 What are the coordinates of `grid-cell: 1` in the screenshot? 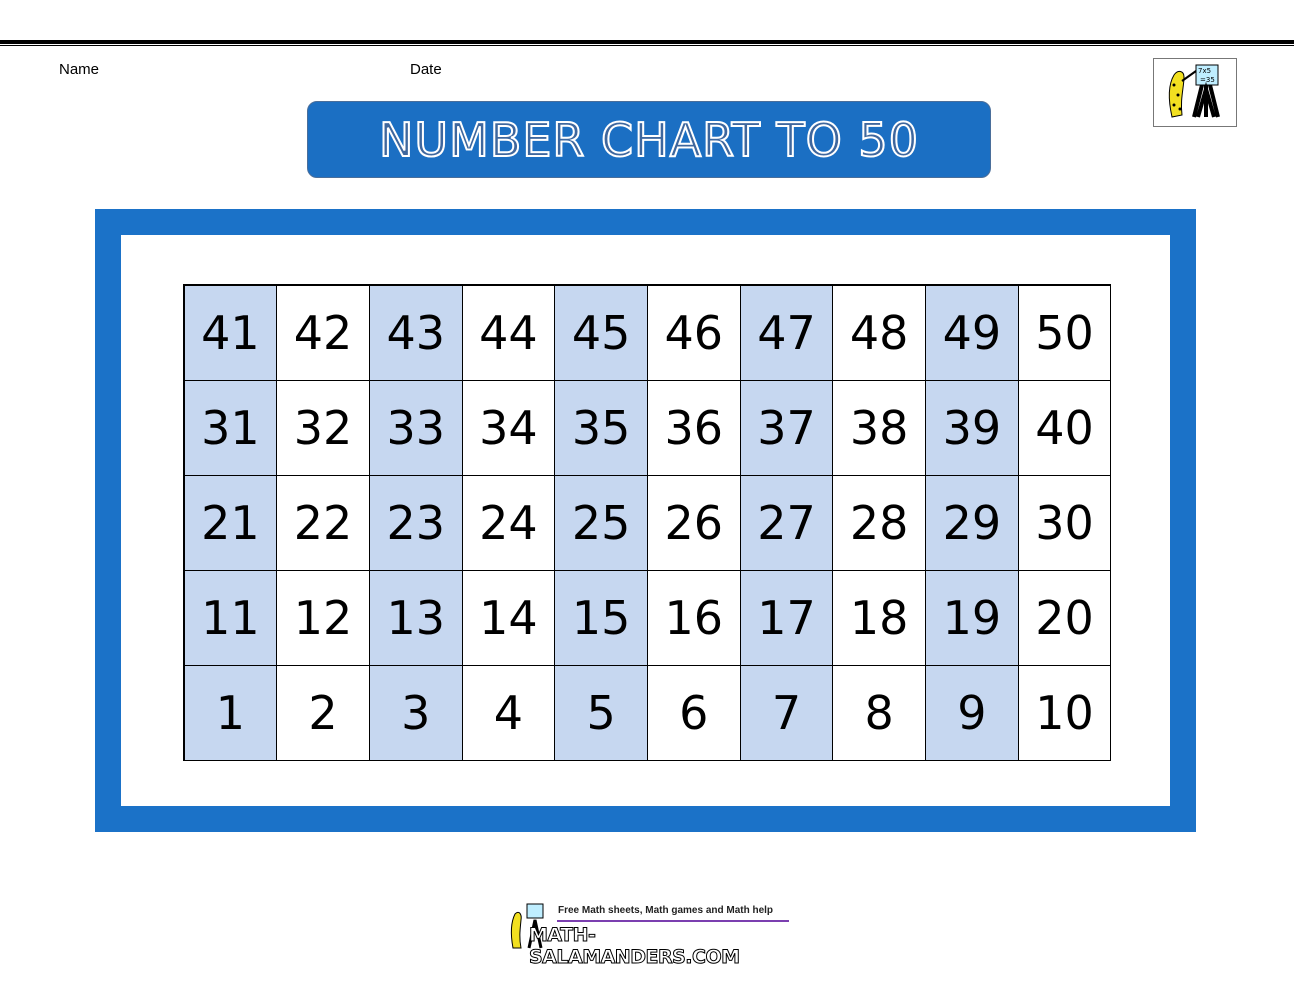 It's located at (230, 712).